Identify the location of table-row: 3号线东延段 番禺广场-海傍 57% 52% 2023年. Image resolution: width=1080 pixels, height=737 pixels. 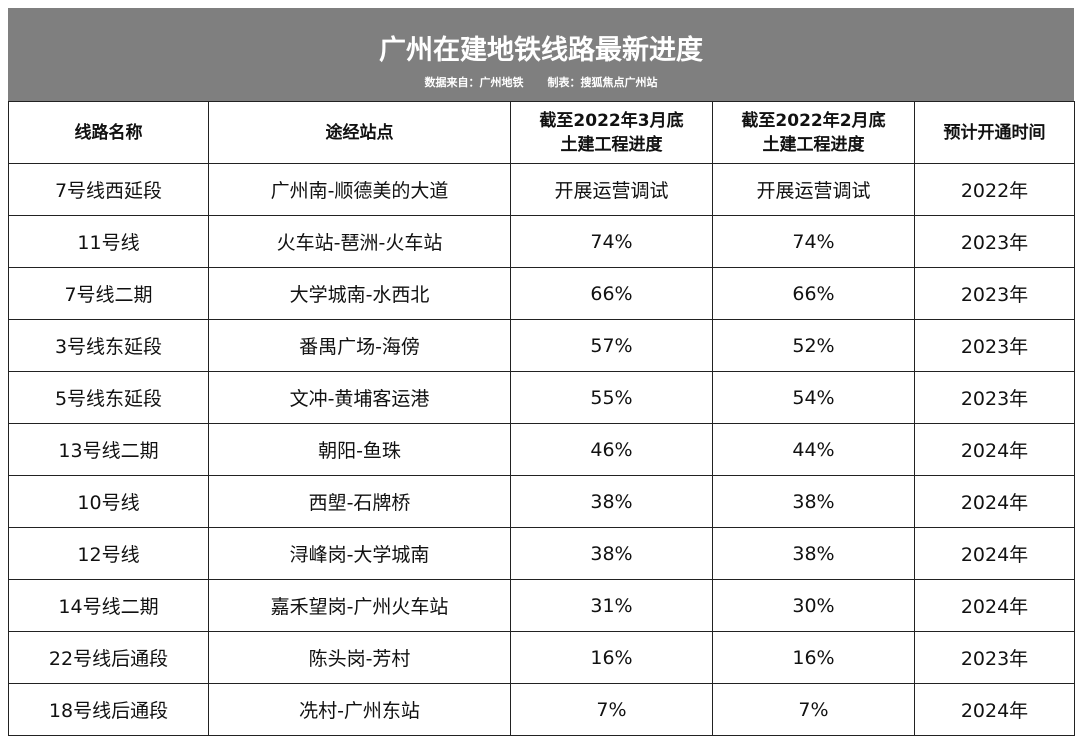
(541, 345).